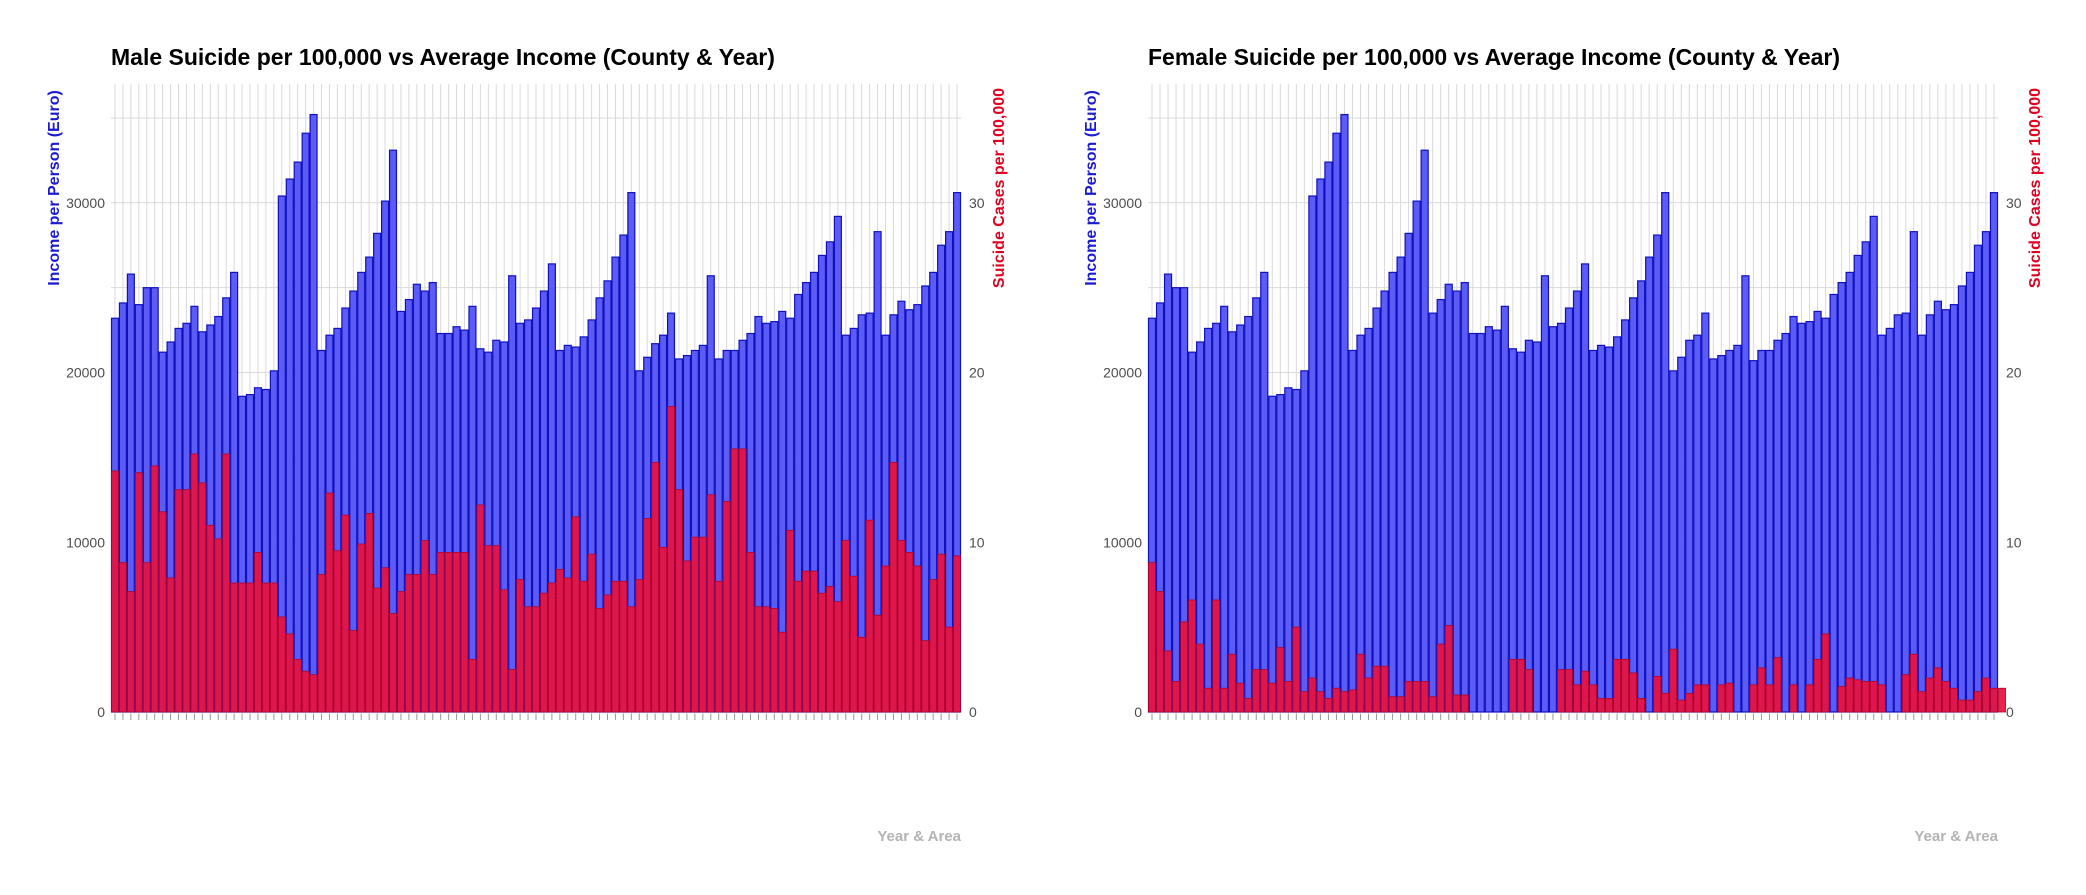 Image resolution: width=2086 pixels, height=895 pixels. I want to click on male-right-y-ticks: 0 10 20 30, so click(977, 457).